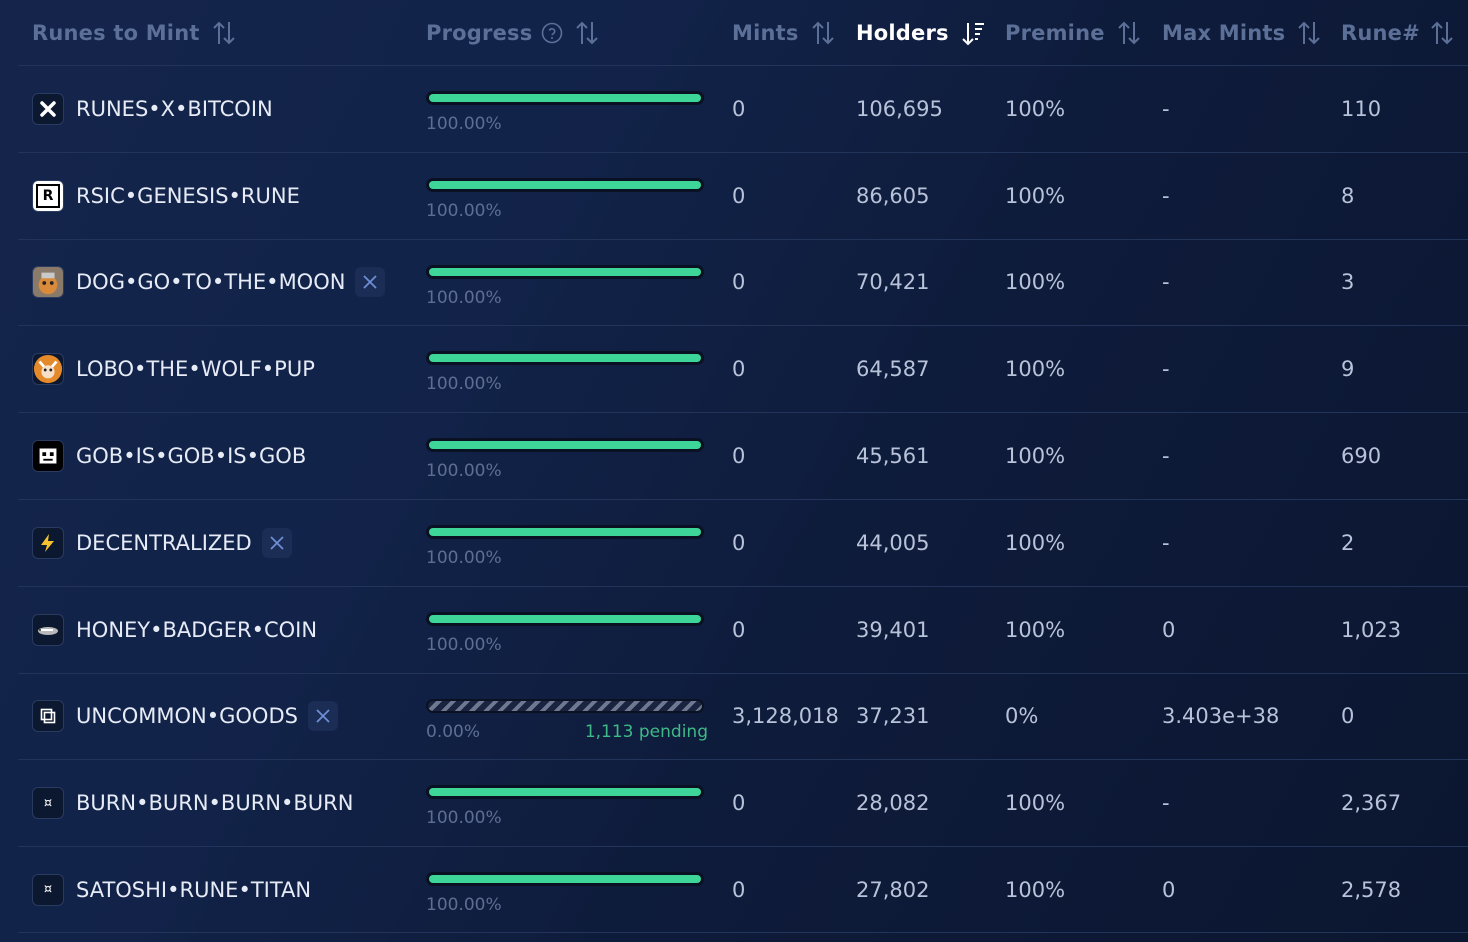 Image resolution: width=1468 pixels, height=942 pixels. I want to click on col-progress-label: Progress, so click(479, 33).